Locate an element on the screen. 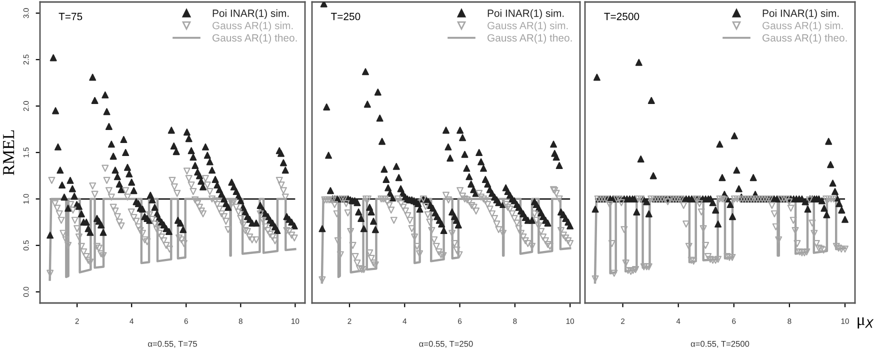  annotation: T=2500 is located at coordinates (622, 16).